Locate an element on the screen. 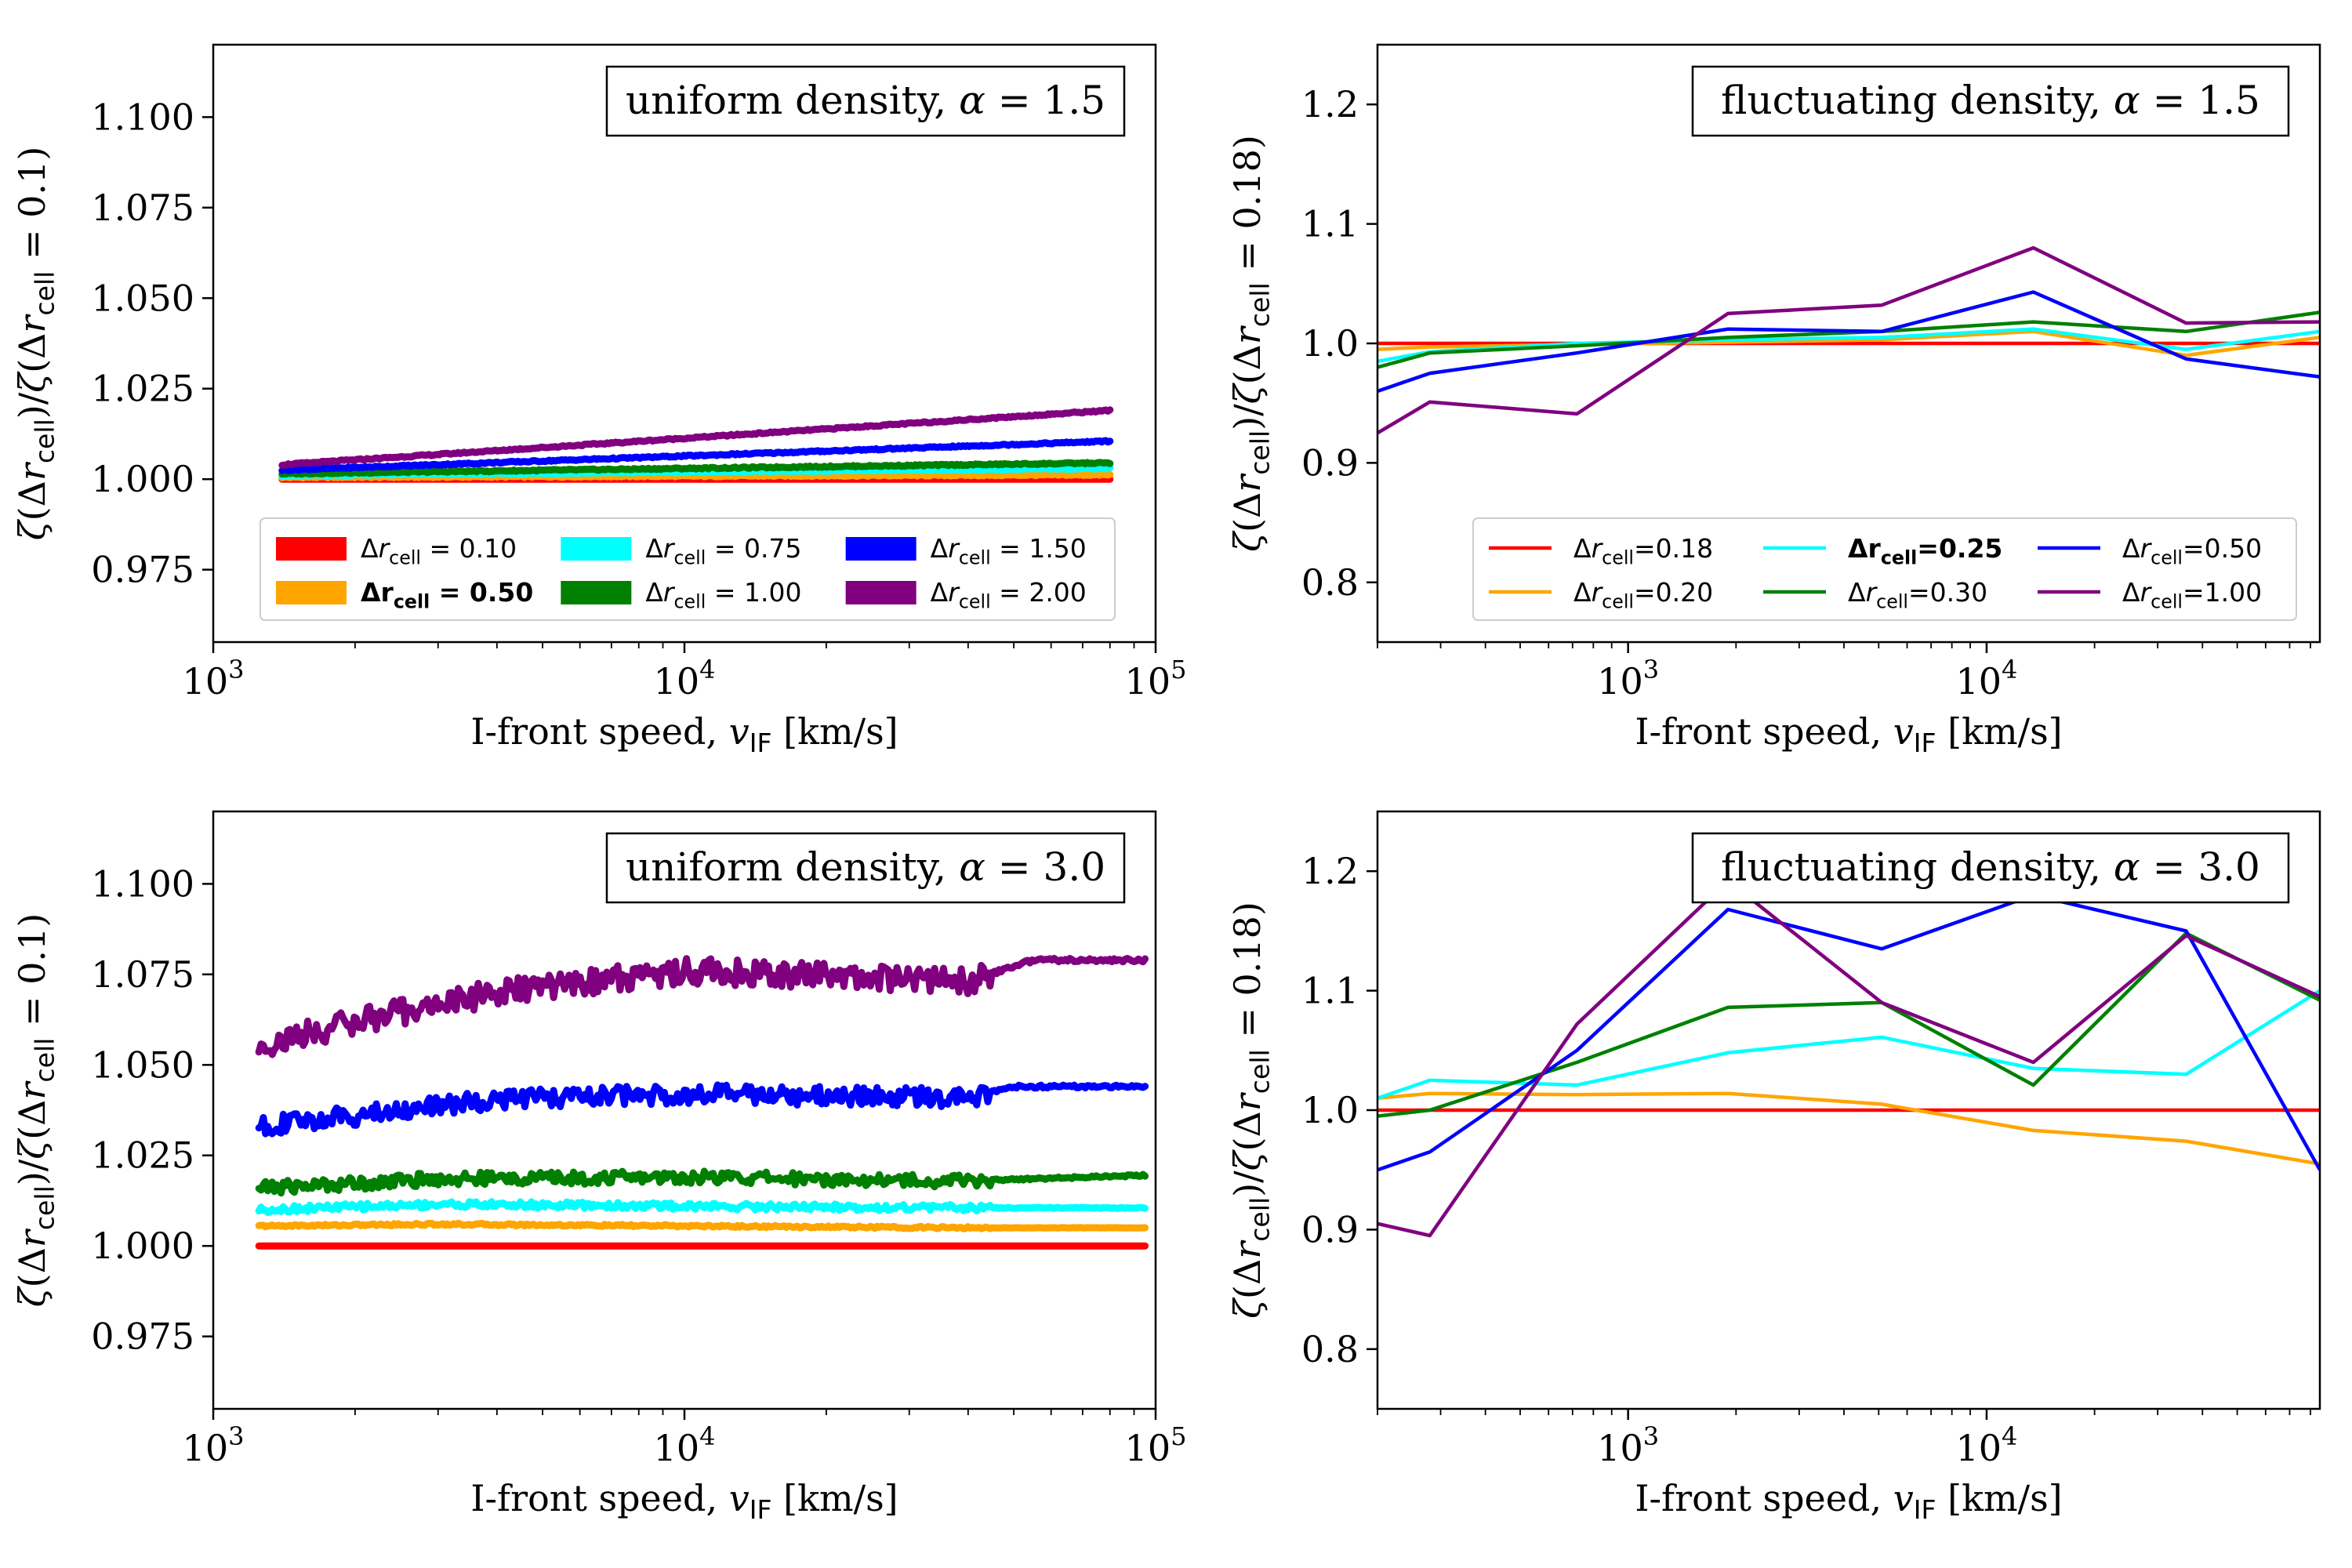 Image resolution: width=2352 pixels, height=1568 pixels. legend-label: Δrcell = 2.00 is located at coordinates (1009, 594).